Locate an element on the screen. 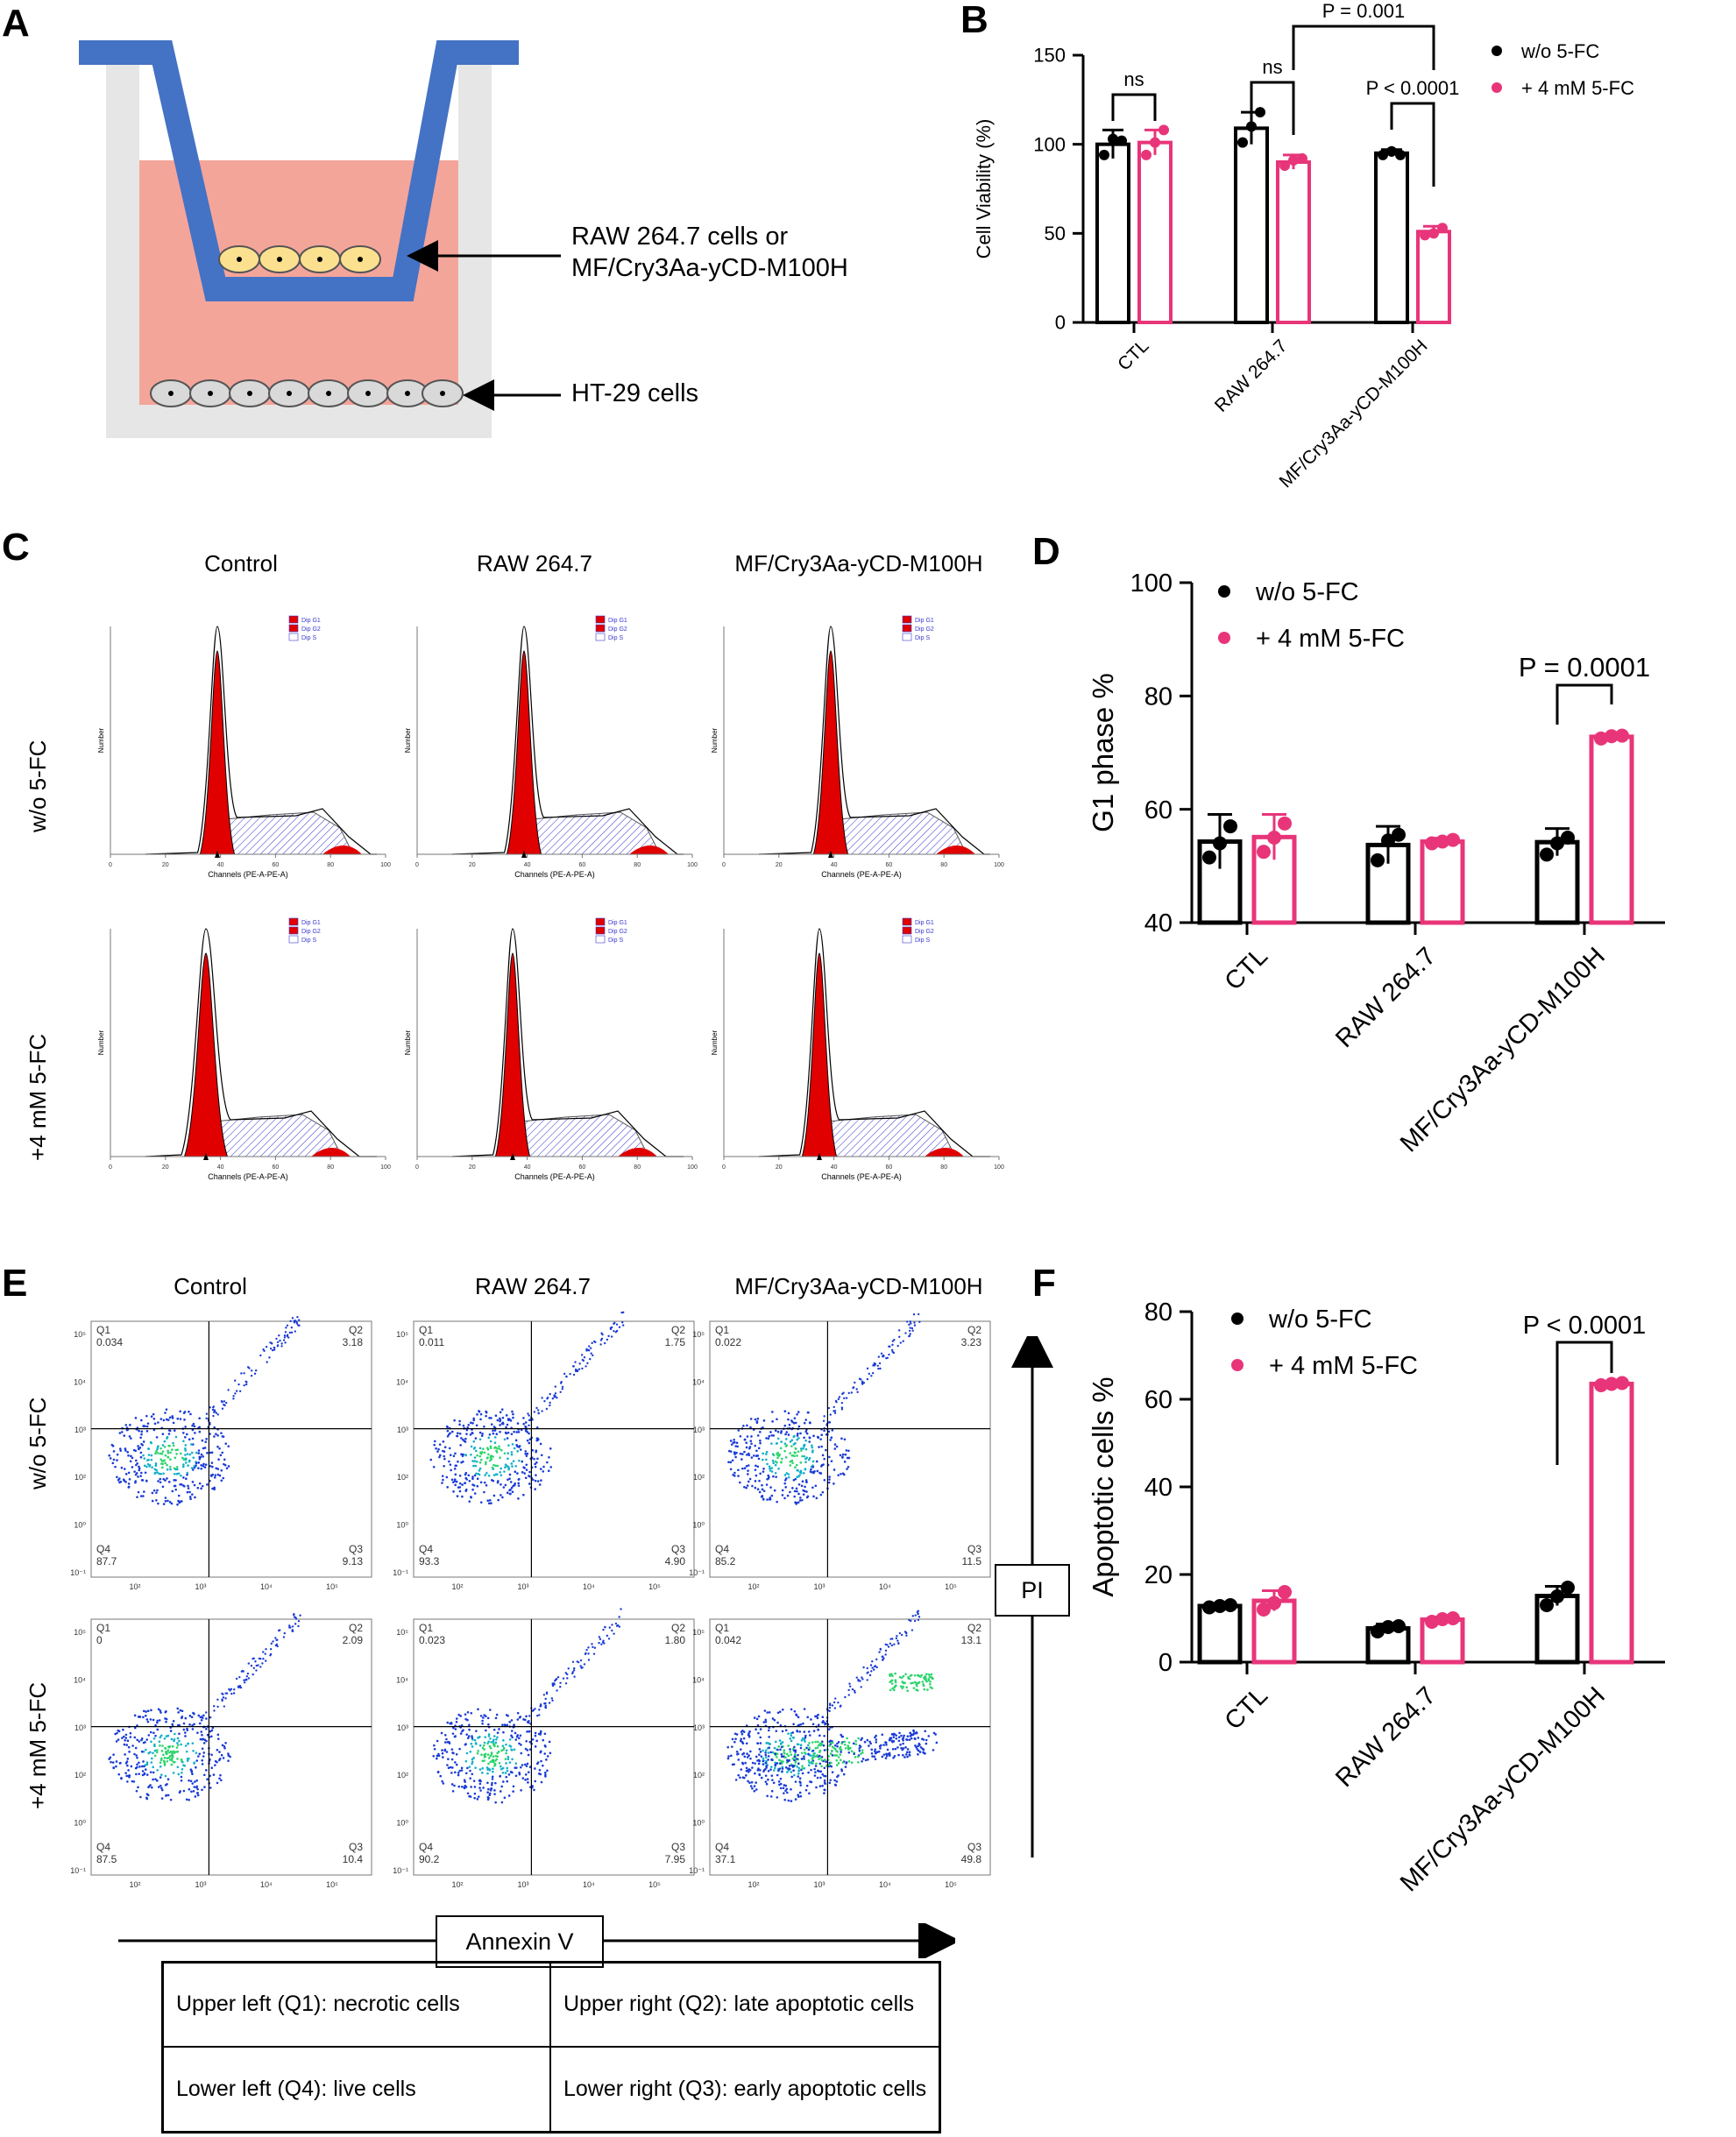  legend-b-dot-p is located at coordinates (1497, 88).